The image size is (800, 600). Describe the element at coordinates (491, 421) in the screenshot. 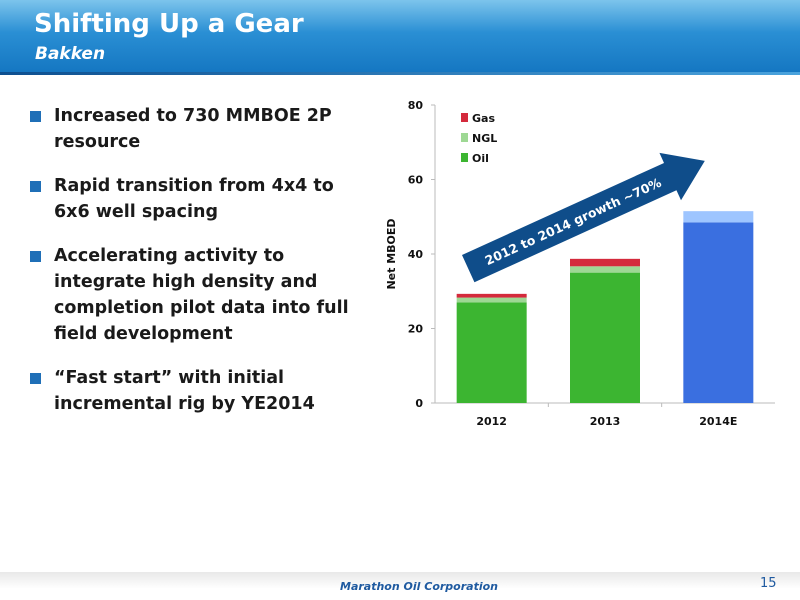

I see `x-tick-label: 2012` at that location.